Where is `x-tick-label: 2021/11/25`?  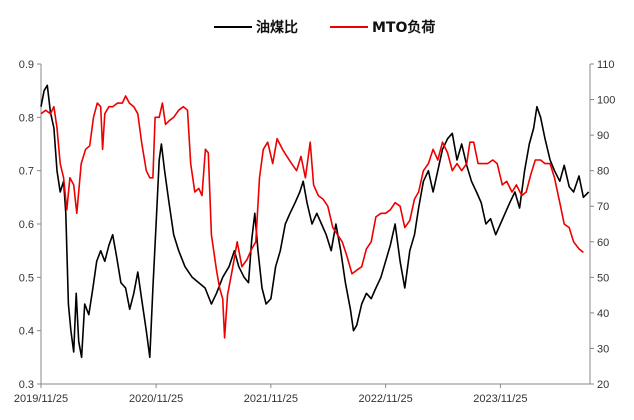 x-tick-label: 2021/11/25 is located at coordinates (271, 399).